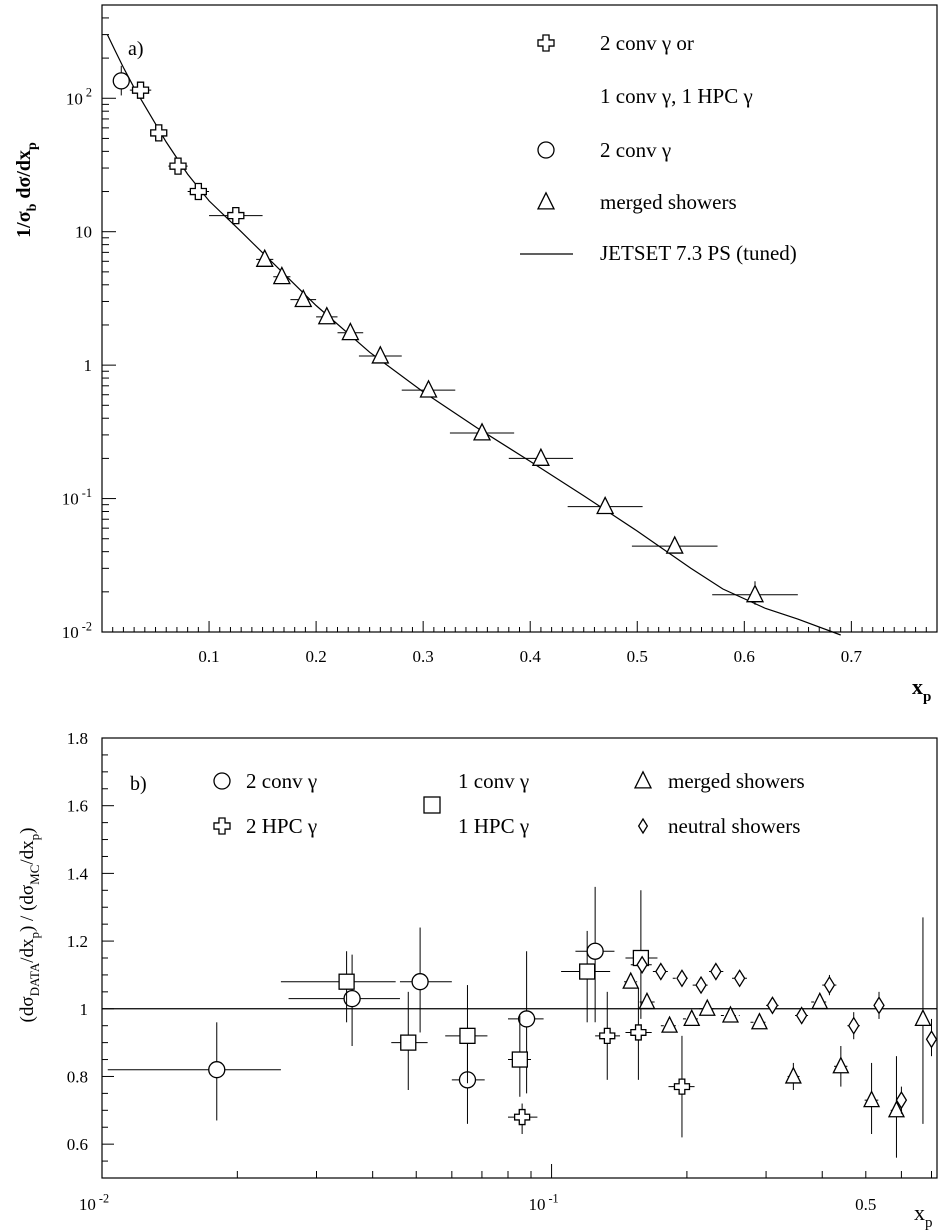 The width and height of the screenshot is (940, 1230). What do you see at coordinates (77, 630) in the screenshot?
I see `y-tick-label: 10 -2` at bounding box center [77, 630].